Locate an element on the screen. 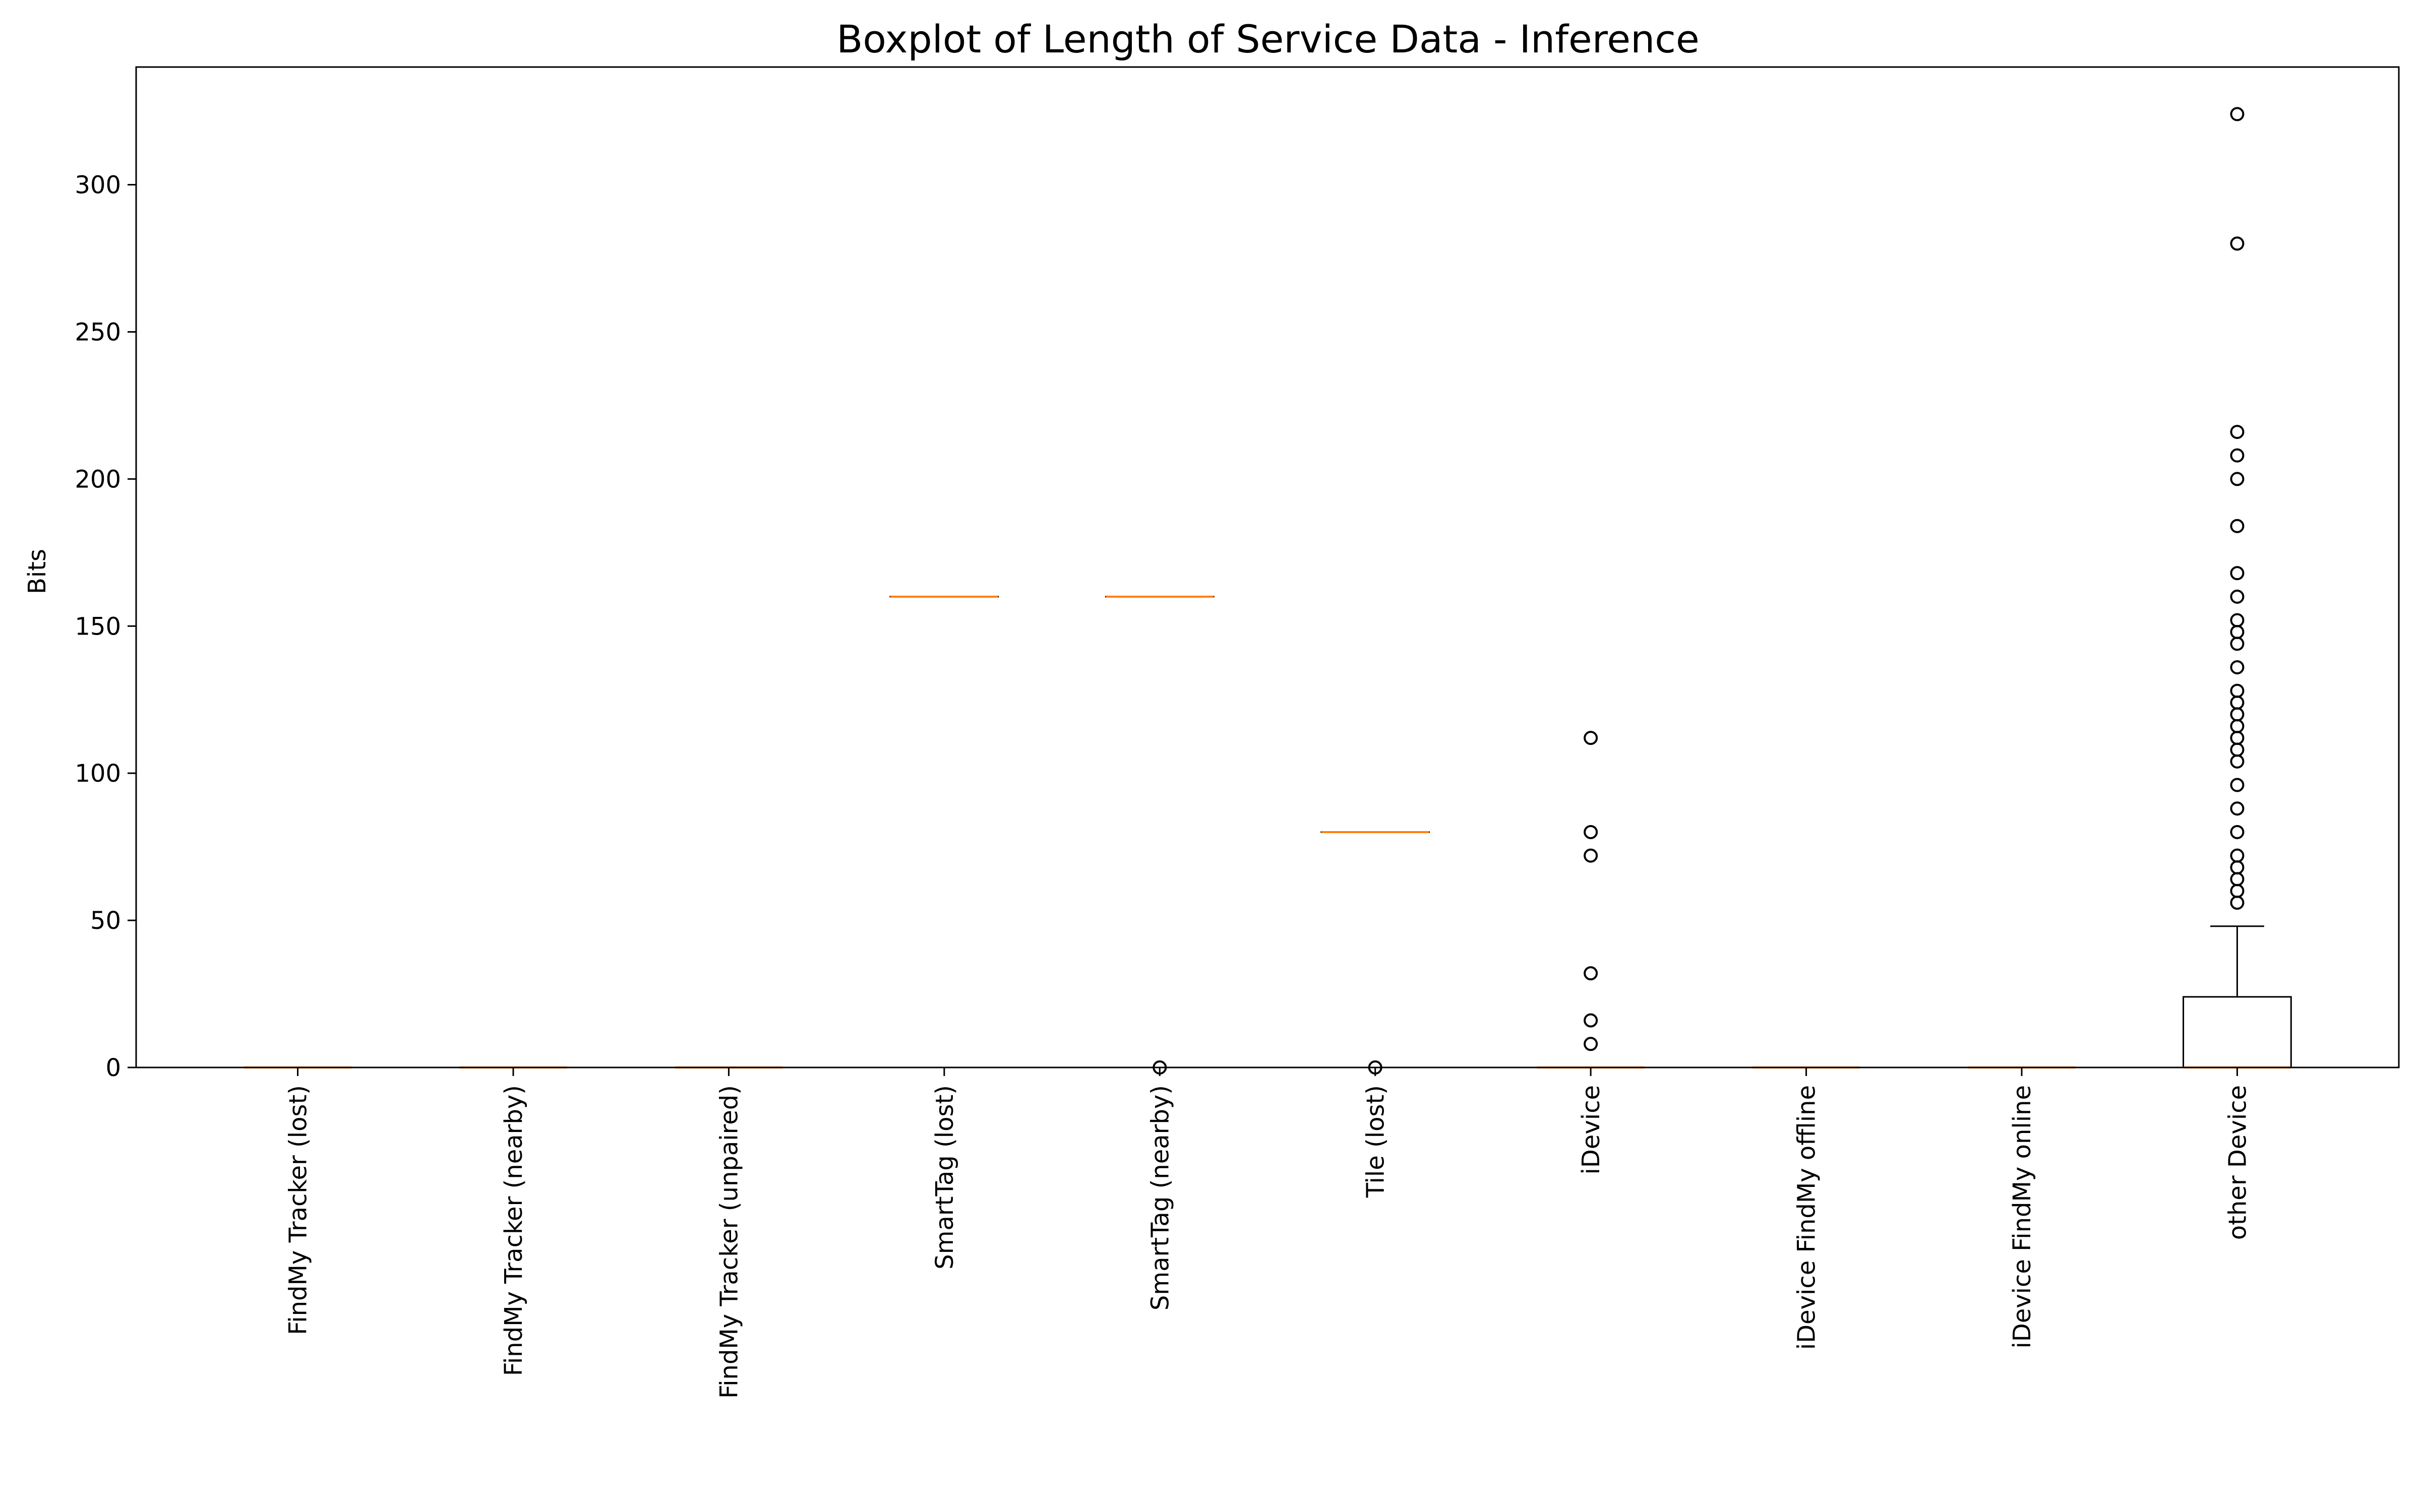 The height and width of the screenshot is (1512, 2420). y-tick-label: 0 is located at coordinates (113, 1068).